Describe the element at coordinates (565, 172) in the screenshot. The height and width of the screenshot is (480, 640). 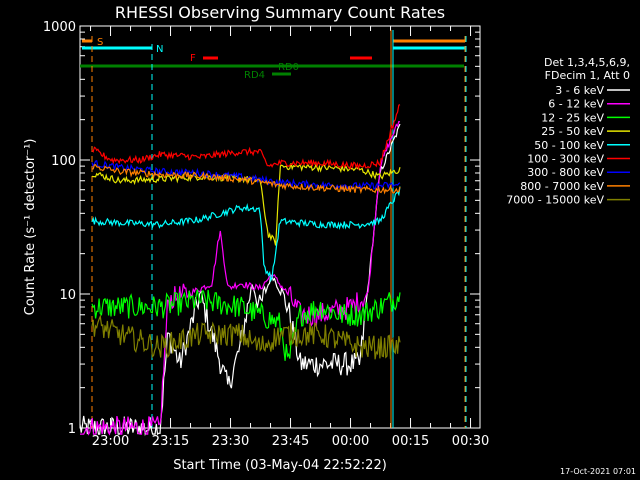
I see `legend-entry-label: 300 - 800 keV` at that location.